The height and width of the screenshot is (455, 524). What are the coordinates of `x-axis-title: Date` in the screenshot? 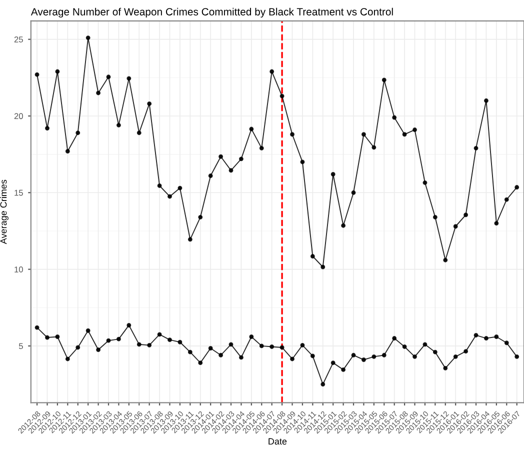 It's located at (277, 441).